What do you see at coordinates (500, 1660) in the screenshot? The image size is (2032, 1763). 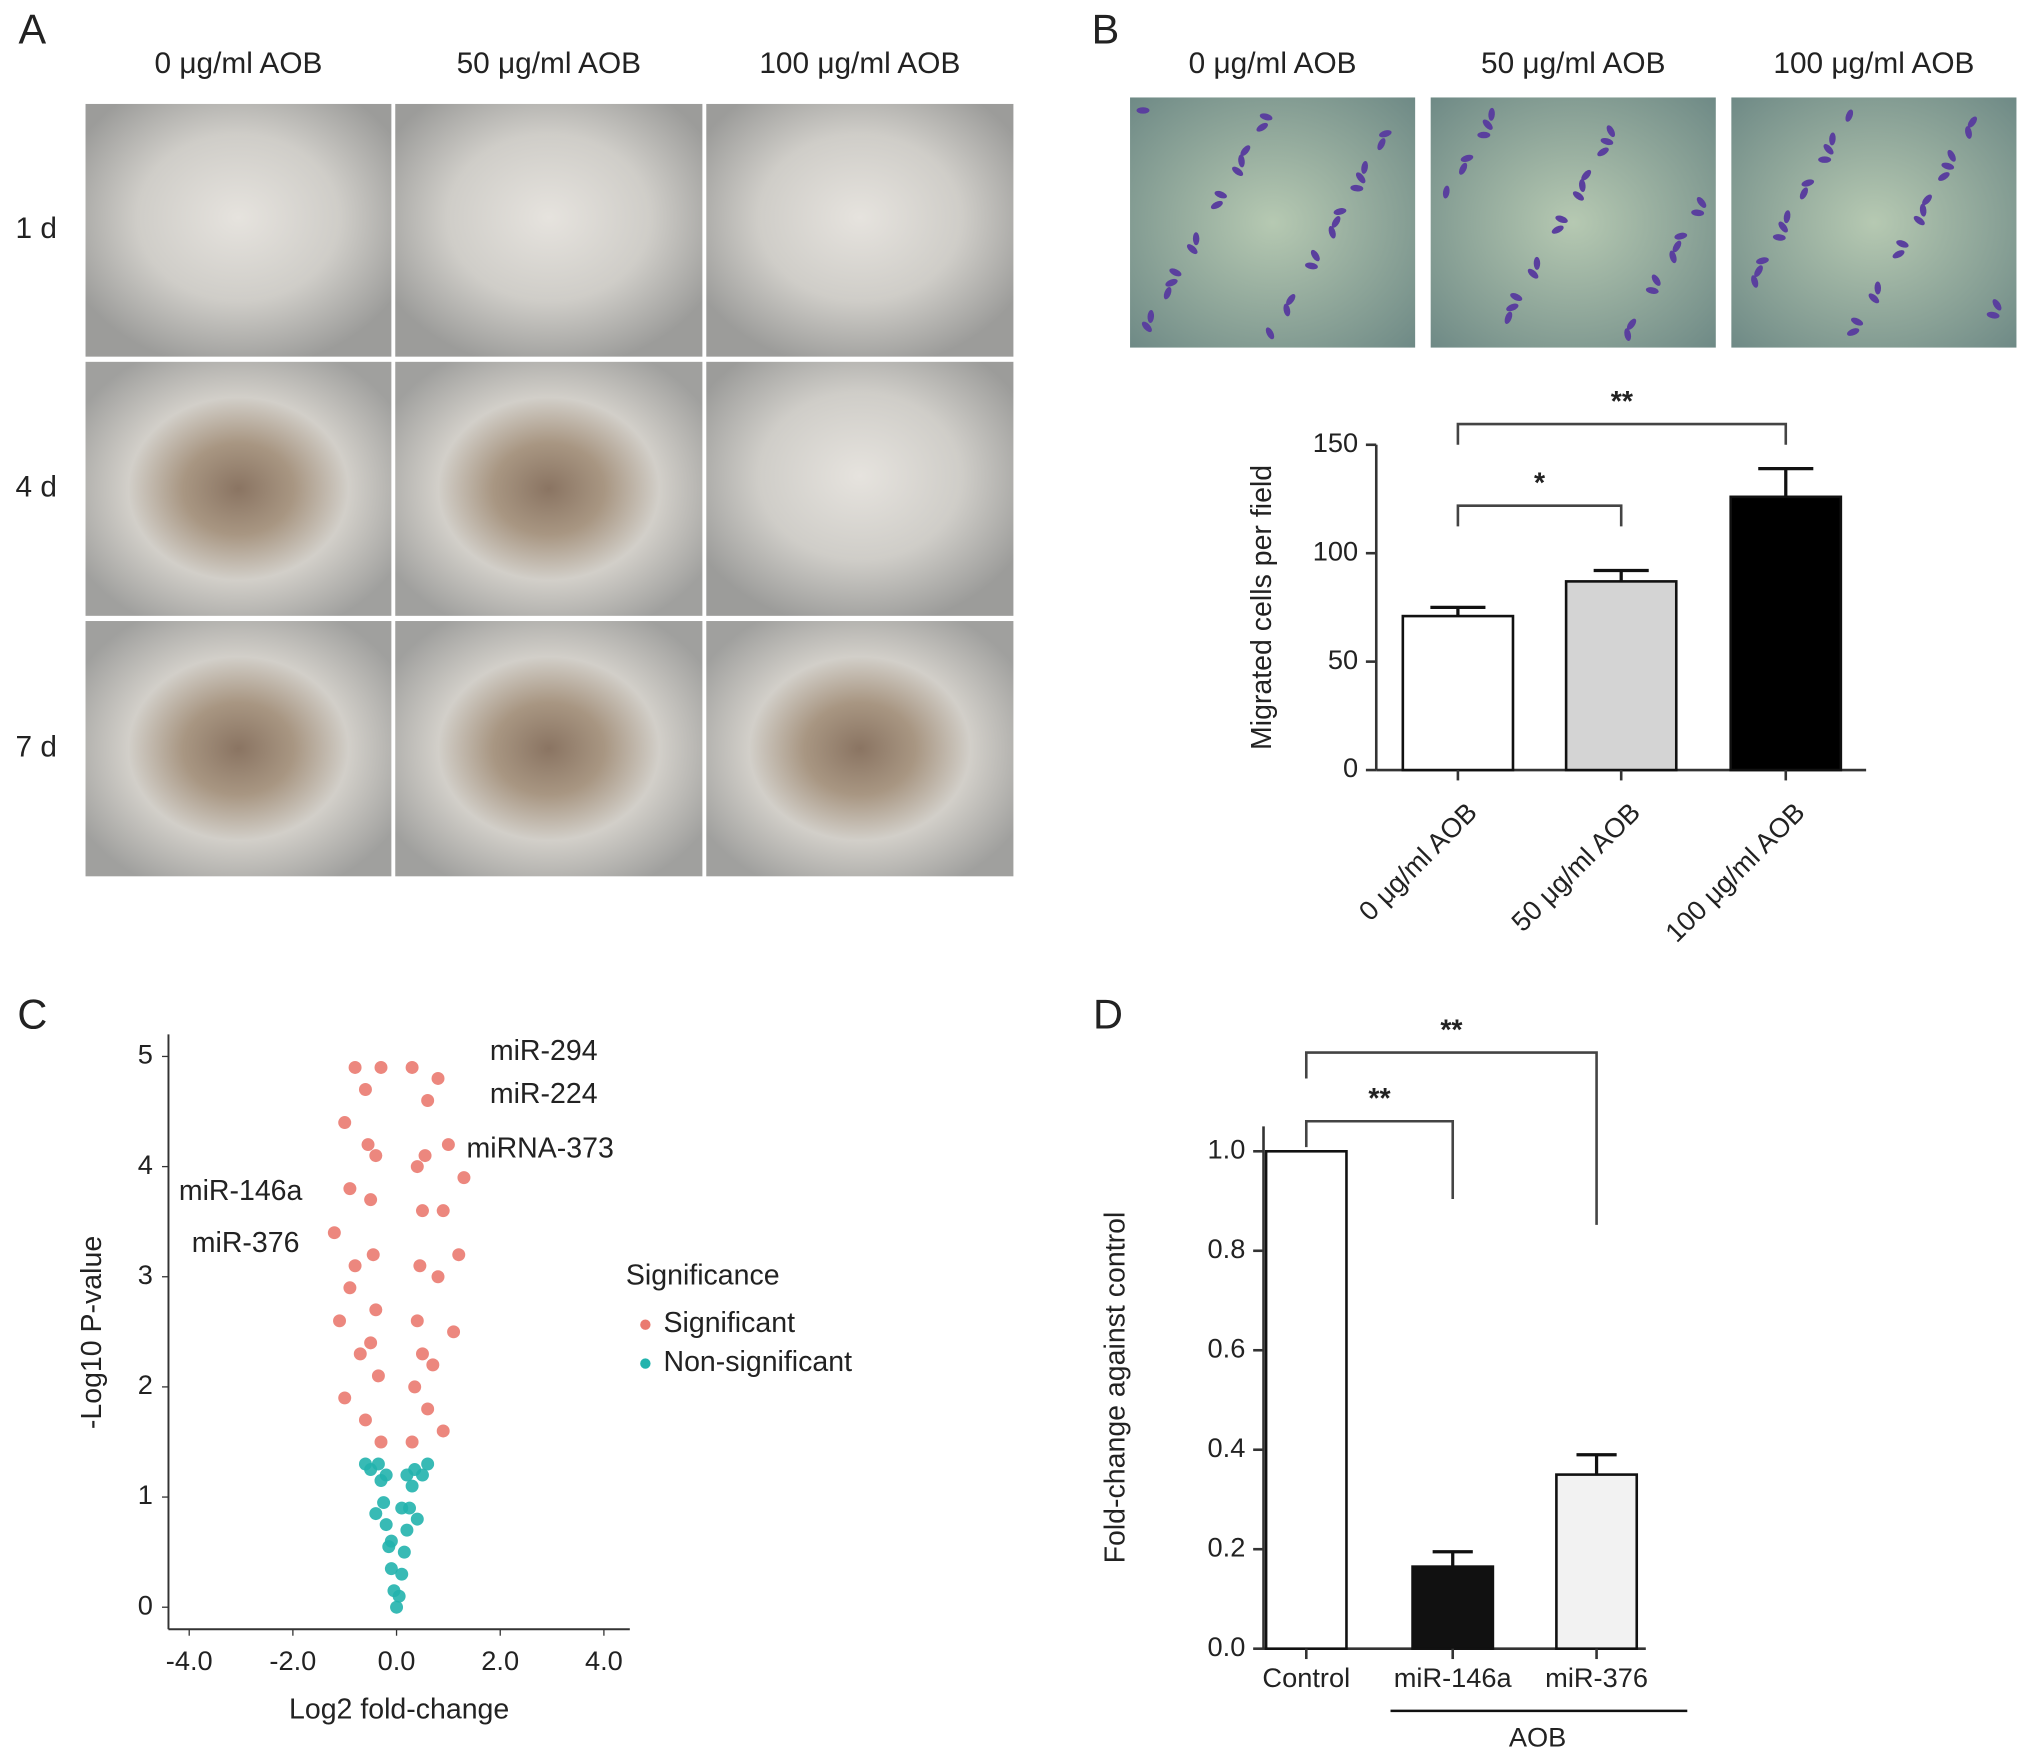 I see `x-tick-label: 2.0` at bounding box center [500, 1660].